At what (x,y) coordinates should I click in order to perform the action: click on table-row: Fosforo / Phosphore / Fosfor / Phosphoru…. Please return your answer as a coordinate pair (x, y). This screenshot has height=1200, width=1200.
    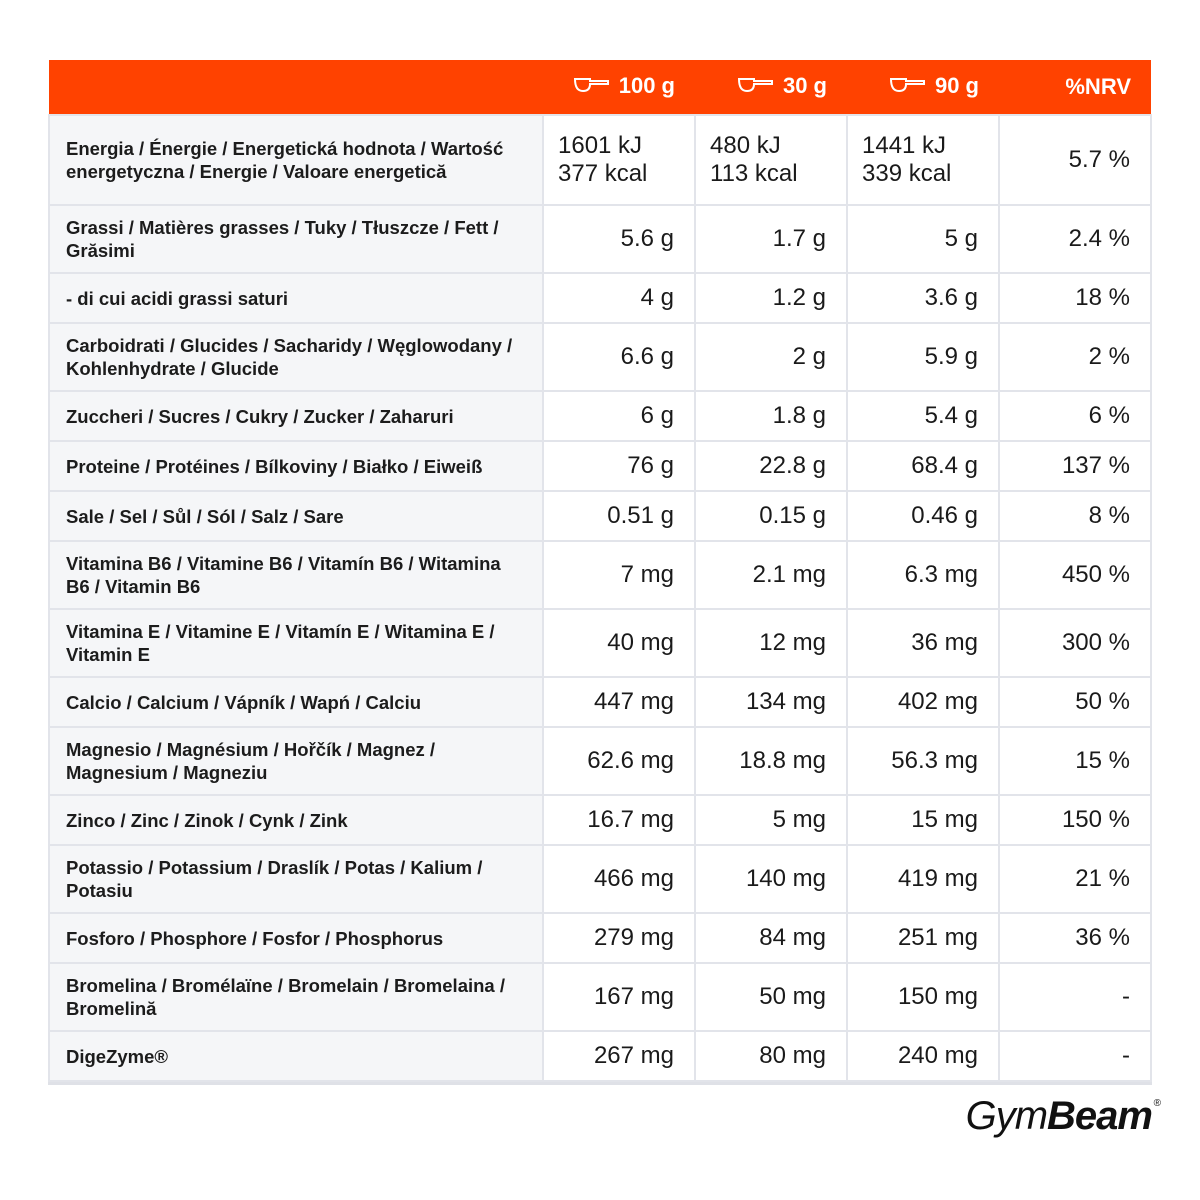
    Looking at the image, I should click on (600, 938).